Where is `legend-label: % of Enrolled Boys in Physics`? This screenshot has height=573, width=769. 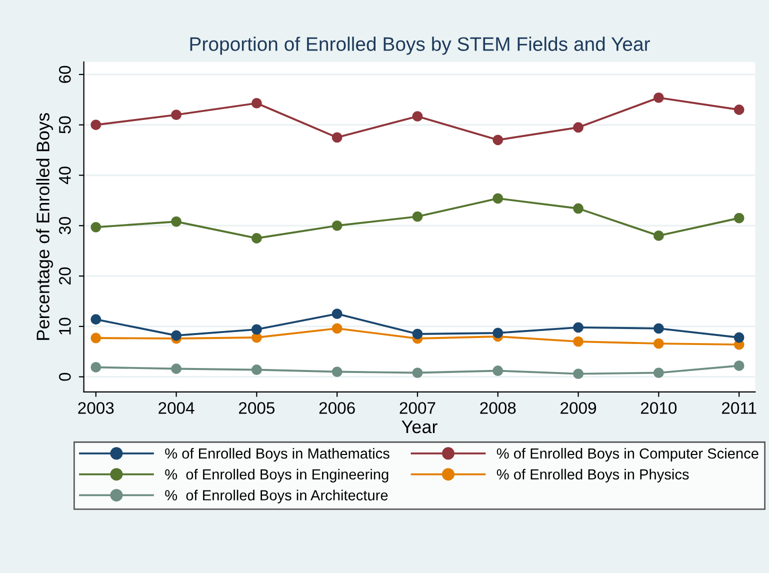
legend-label: % of Enrolled Boys in Physics is located at coordinates (592, 475).